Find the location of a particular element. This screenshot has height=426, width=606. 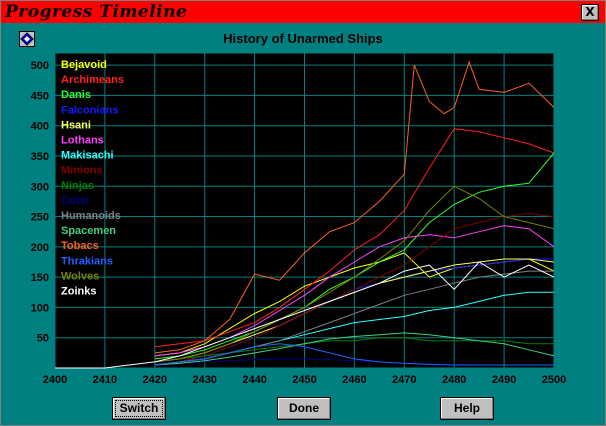

chart-title: History of Unarmed Ships is located at coordinates (303, 38).